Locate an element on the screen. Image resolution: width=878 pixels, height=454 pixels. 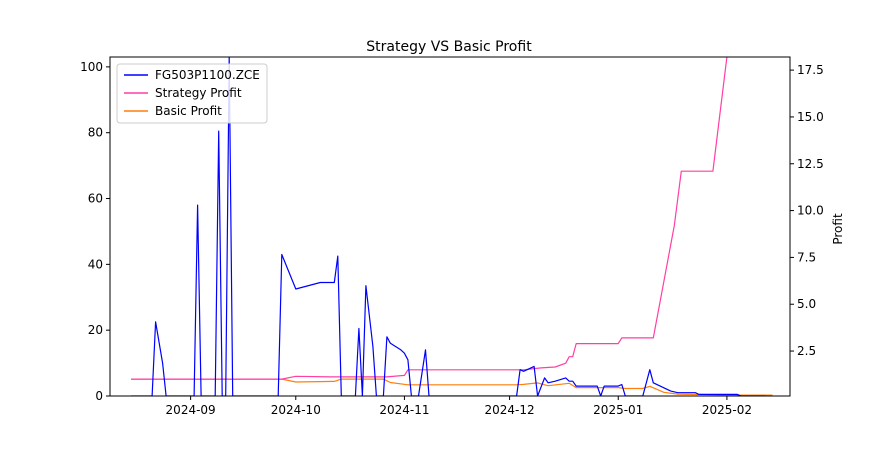
left-y-axis: 0 20 40 60 80 100 is located at coordinates (95, 231).